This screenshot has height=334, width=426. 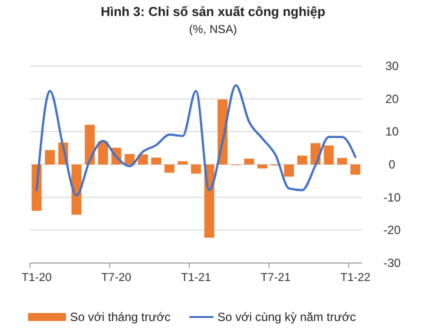 What do you see at coordinates (392, 66) in the screenshot?
I see `y-tick-label: 30` at bounding box center [392, 66].